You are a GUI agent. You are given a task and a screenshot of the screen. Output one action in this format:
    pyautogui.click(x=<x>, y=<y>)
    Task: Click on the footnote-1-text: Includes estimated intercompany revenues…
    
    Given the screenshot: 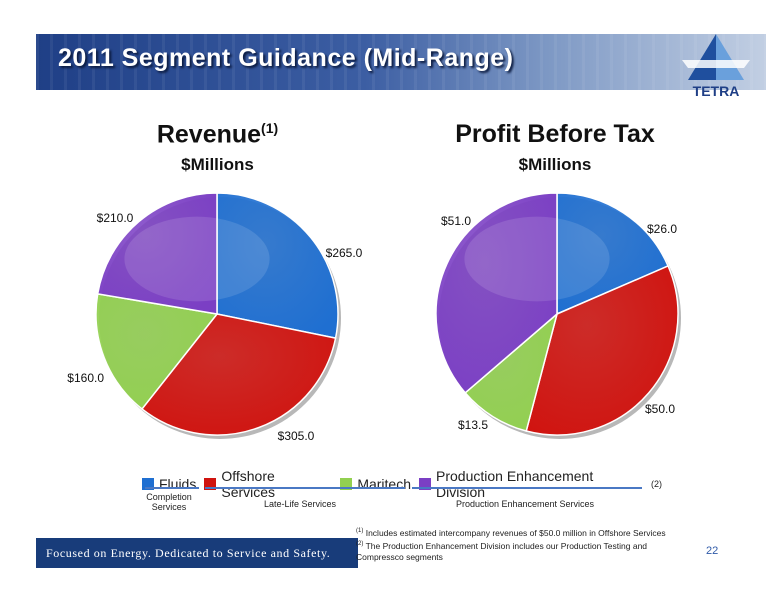 What is the action you would take?
    pyautogui.click(x=515, y=532)
    